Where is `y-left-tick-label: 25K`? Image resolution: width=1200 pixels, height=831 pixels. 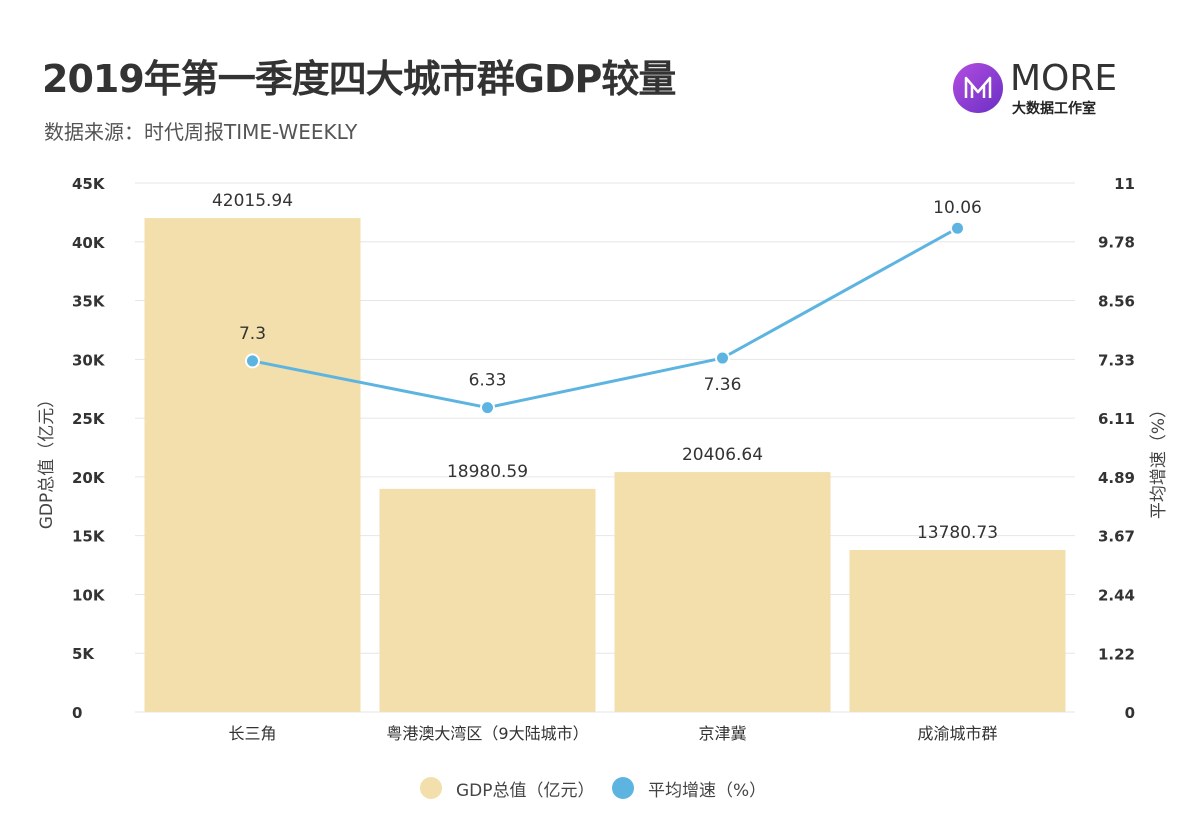 y-left-tick-label: 25K is located at coordinates (89, 419).